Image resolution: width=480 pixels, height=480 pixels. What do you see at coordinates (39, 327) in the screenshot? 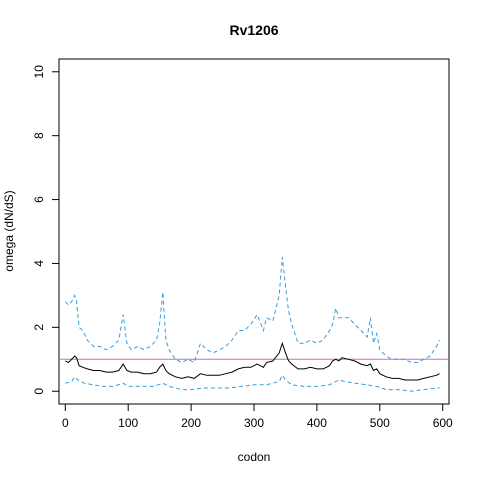
I see `y-tick-label: 2` at bounding box center [39, 327].